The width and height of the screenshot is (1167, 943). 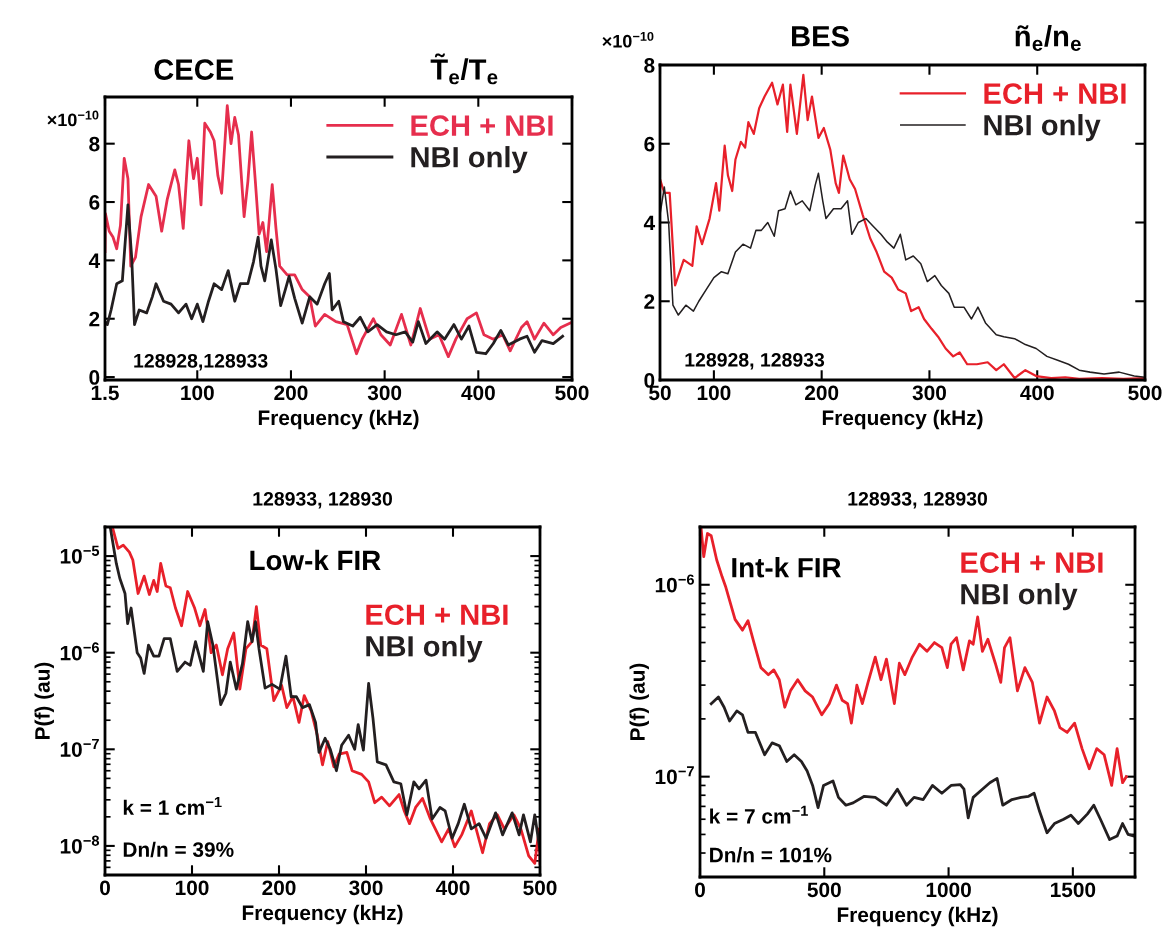 What do you see at coordinates (424, 649) in the screenshot?
I see `series-label: NBI only` at bounding box center [424, 649].